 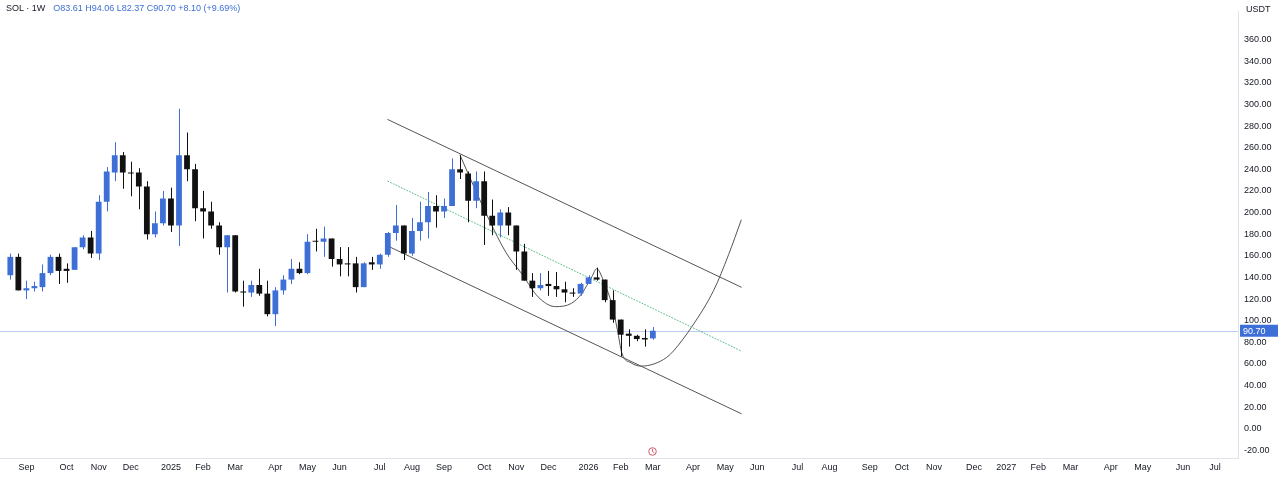 What do you see at coordinates (1258, 190) in the screenshot?
I see `y-tick-label: 220.00` at bounding box center [1258, 190].